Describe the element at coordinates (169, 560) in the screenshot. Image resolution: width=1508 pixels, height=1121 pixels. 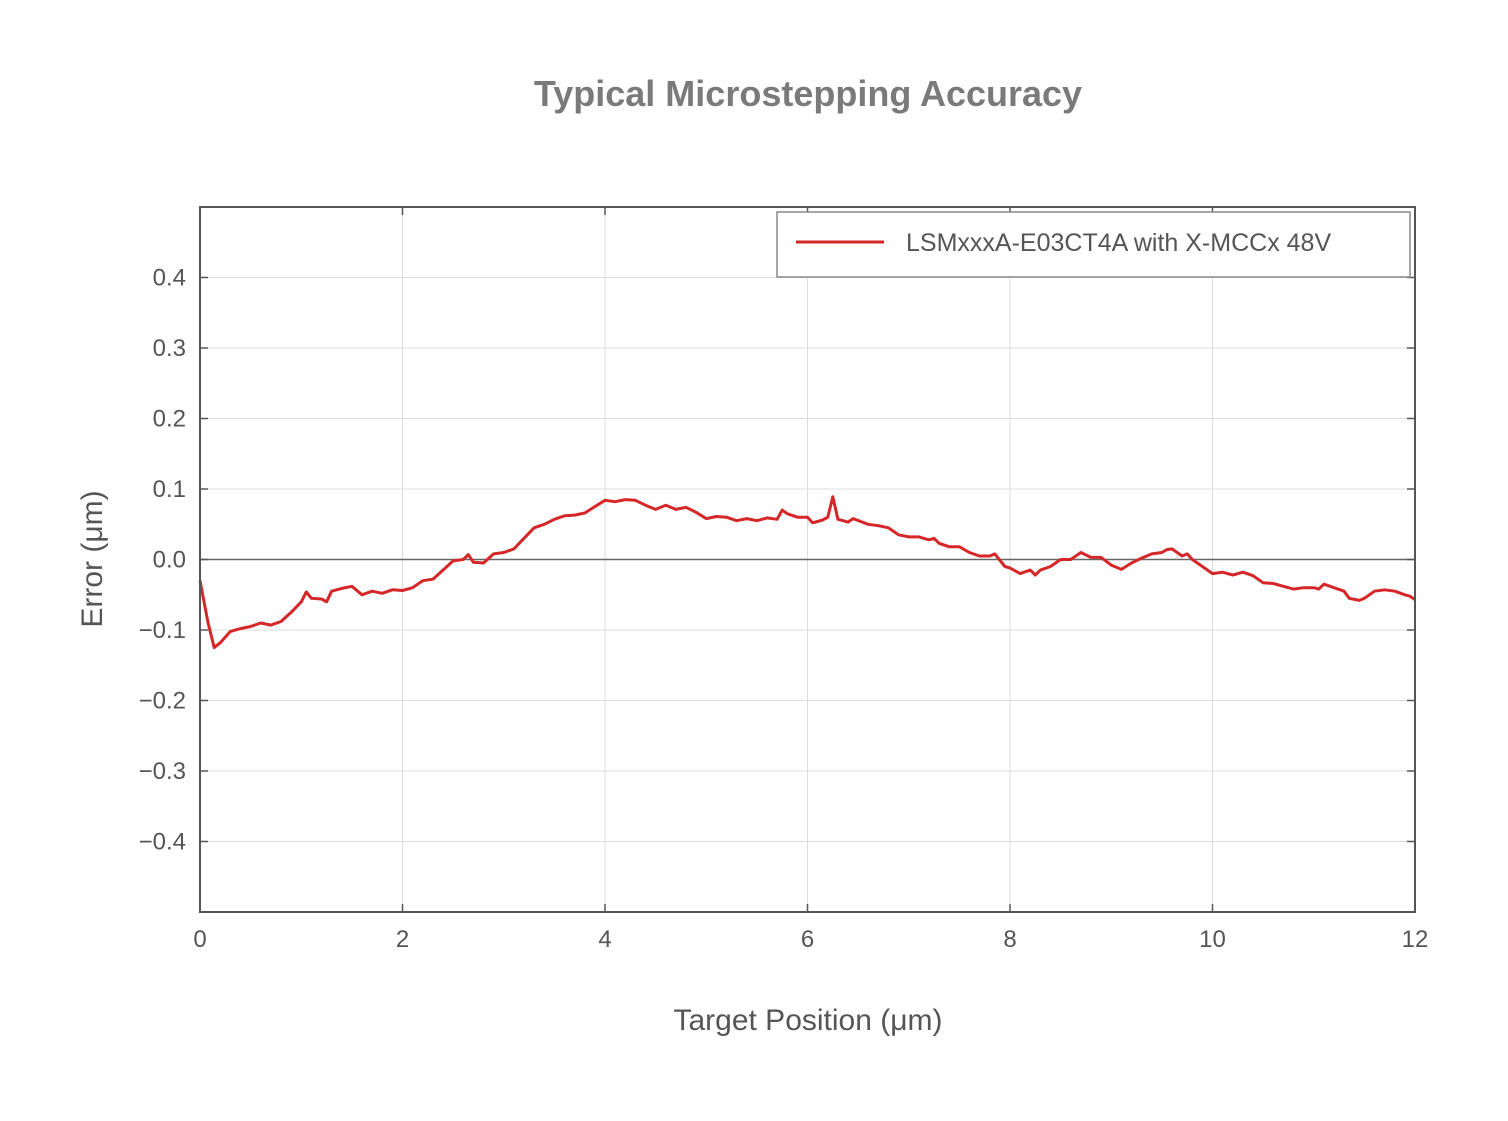
I see `y-tick-label: 0.0` at that location.